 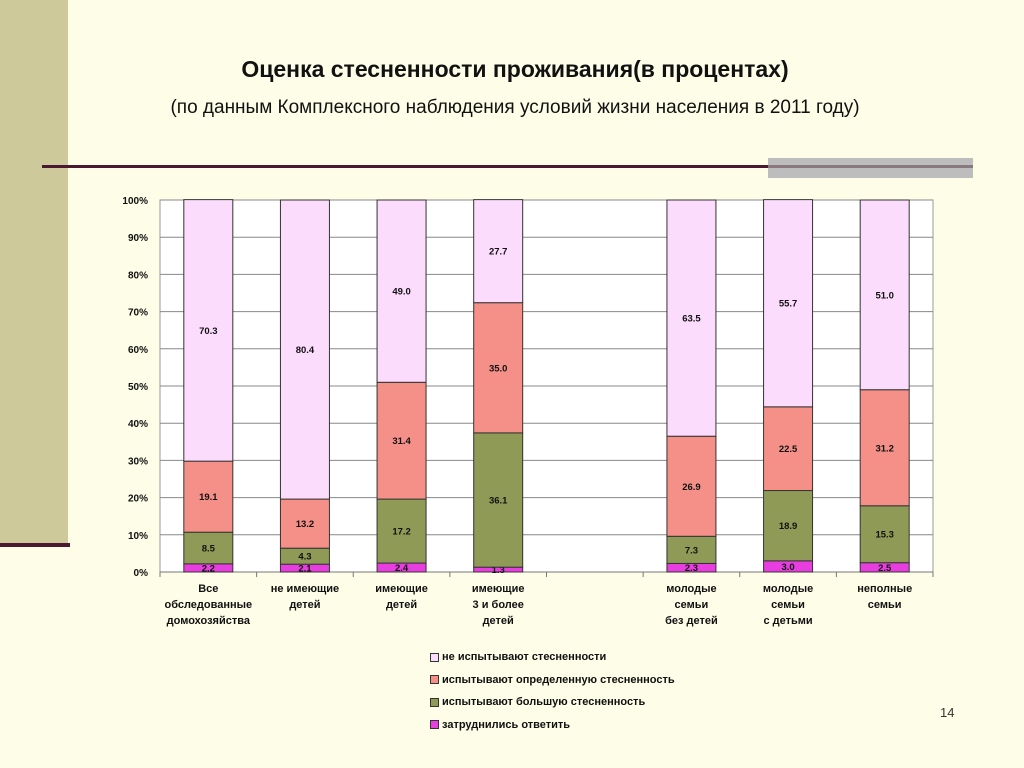 What do you see at coordinates (209, 621) in the screenshot?
I see `x-tick-label: домохозяйства` at bounding box center [209, 621].